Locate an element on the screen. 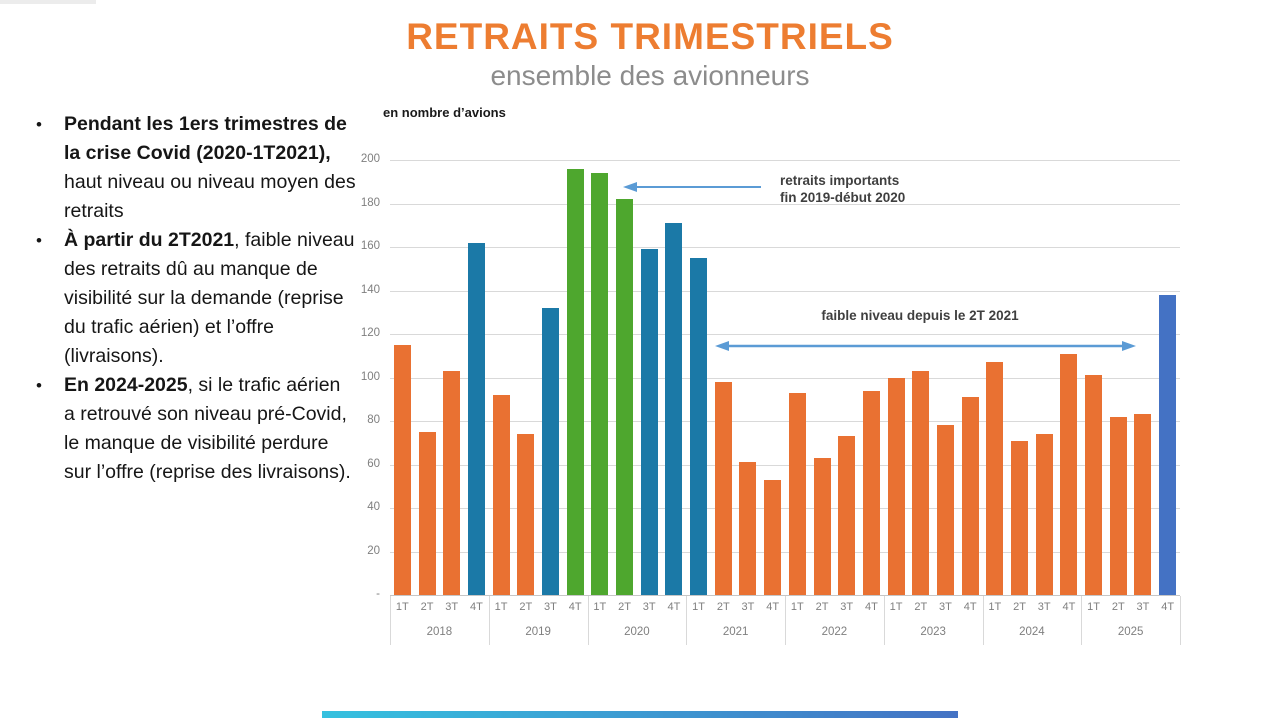  bar-2023-1T is located at coordinates (896, 486).